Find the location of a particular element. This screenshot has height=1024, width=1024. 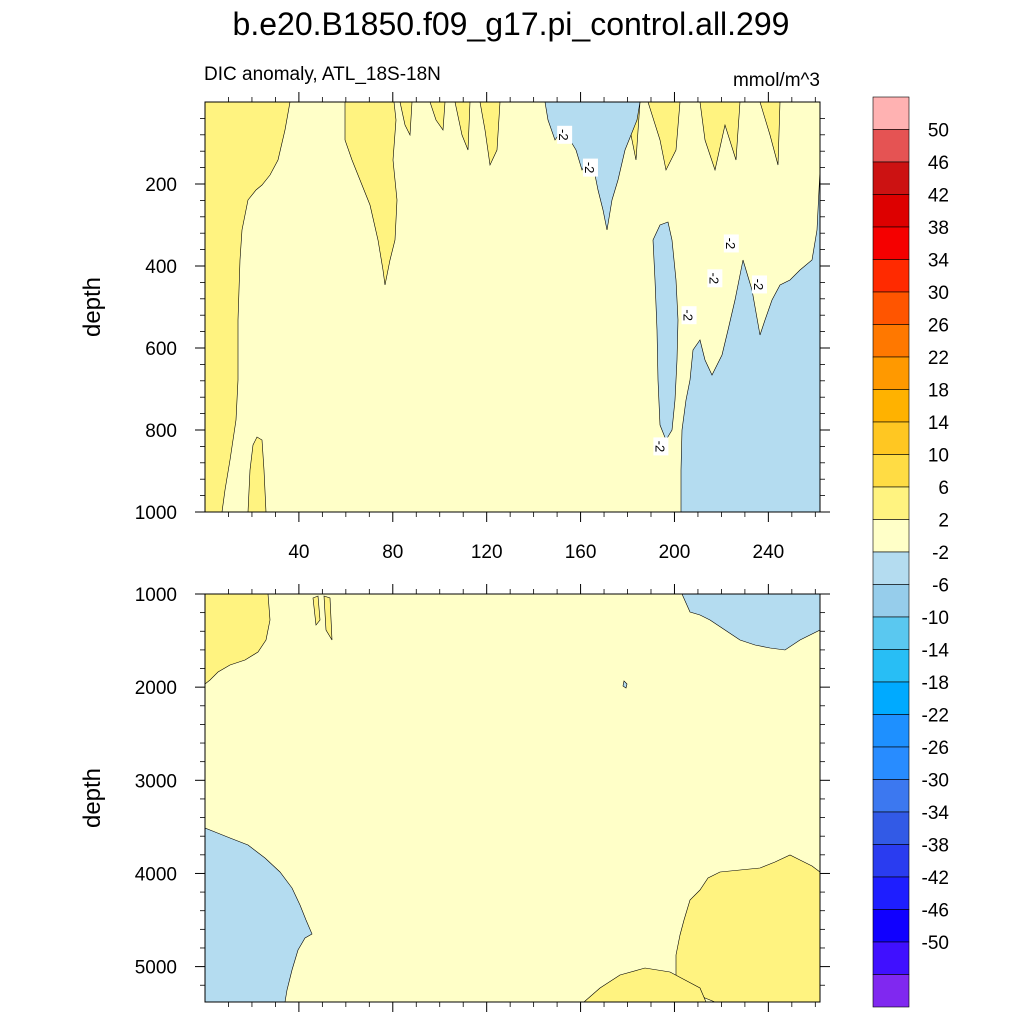

colorbar-label: 38 is located at coordinates (938, 228).